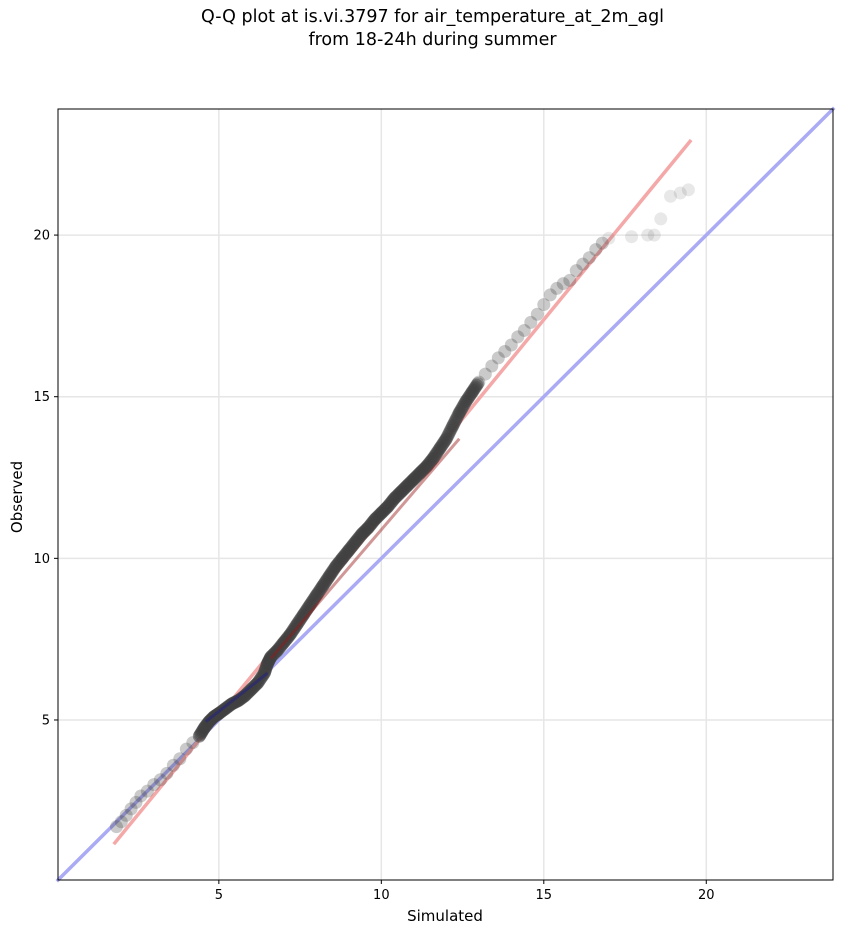  What do you see at coordinates (381, 895) in the screenshot?
I see `x-tick-label: 10` at bounding box center [381, 895].